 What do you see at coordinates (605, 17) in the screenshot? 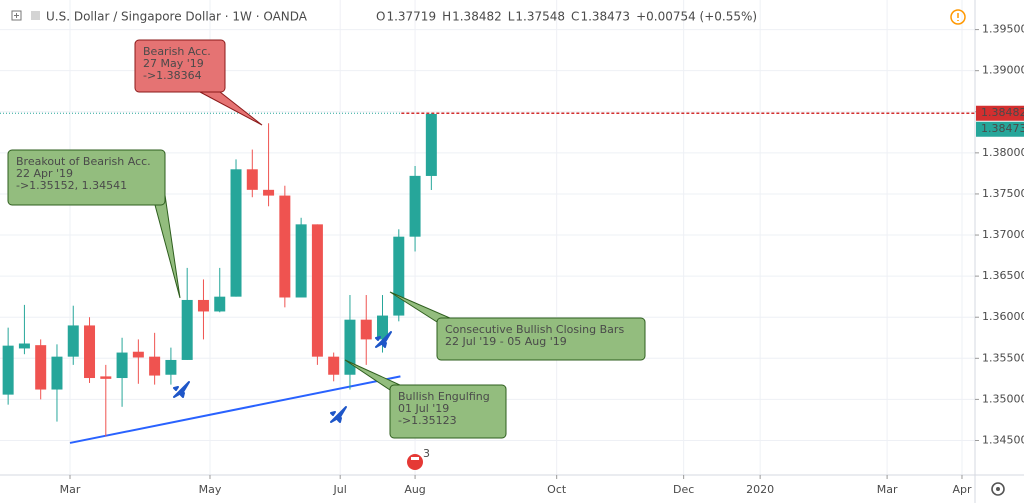
I see `header-value: 1.38473` at bounding box center [605, 17].